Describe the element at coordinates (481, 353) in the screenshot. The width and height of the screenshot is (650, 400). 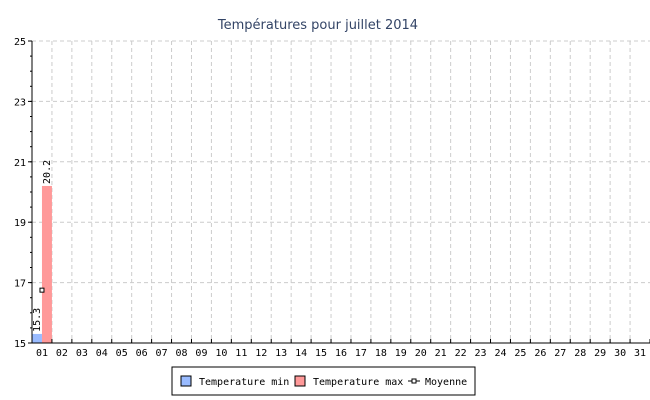
I see `x-tick-label: 23` at that location.